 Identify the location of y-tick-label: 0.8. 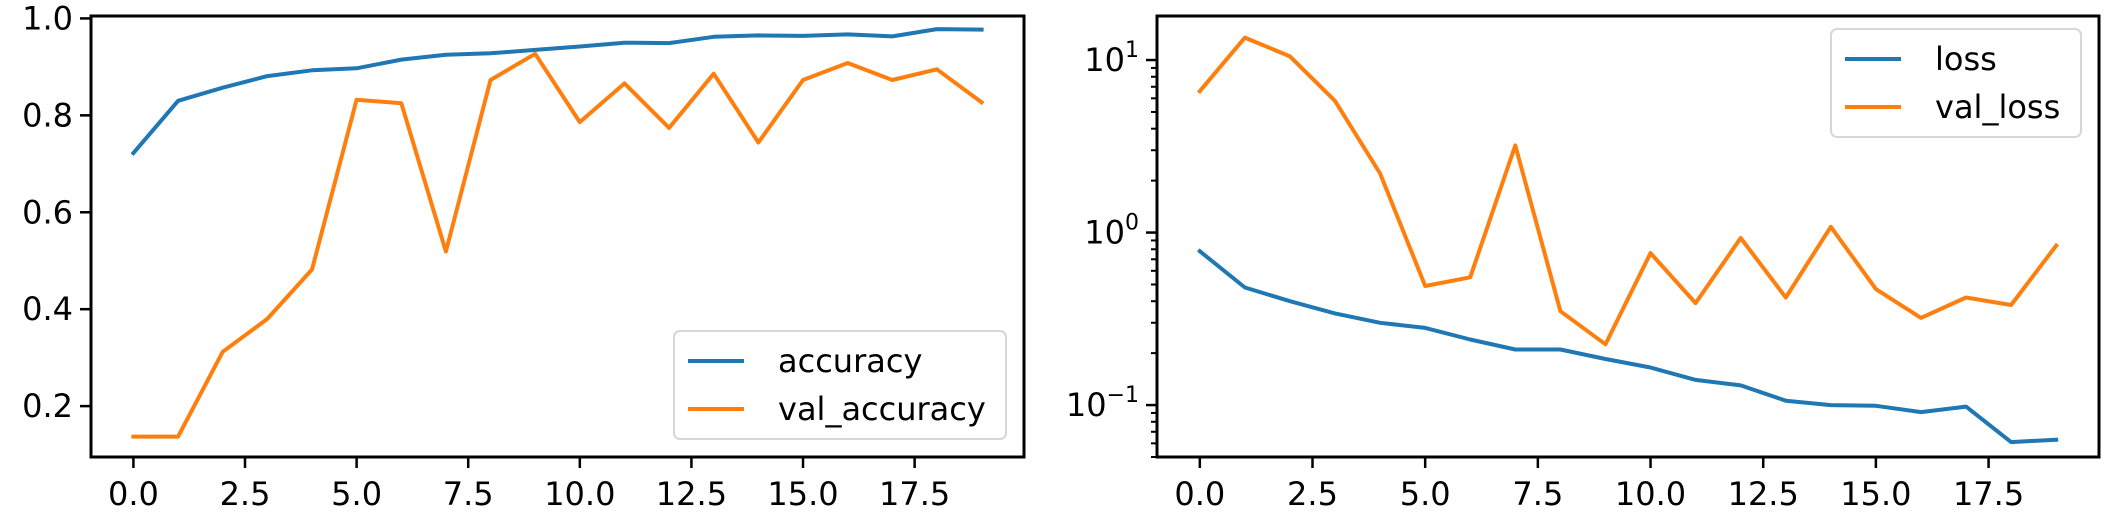
(47, 115).